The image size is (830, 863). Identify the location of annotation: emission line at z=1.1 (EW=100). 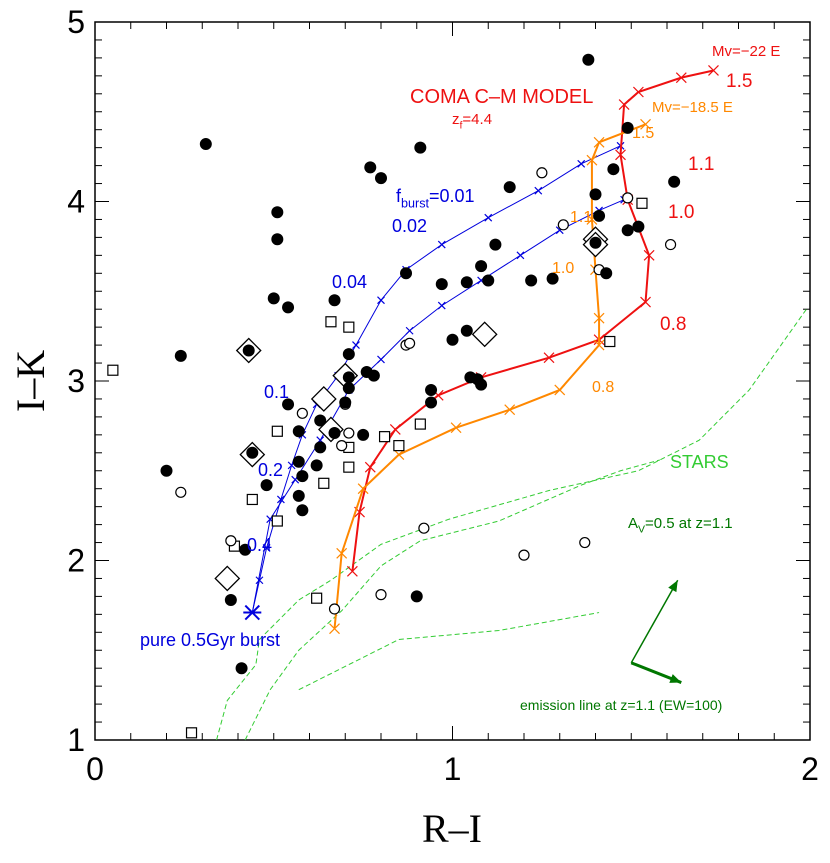
(621, 705).